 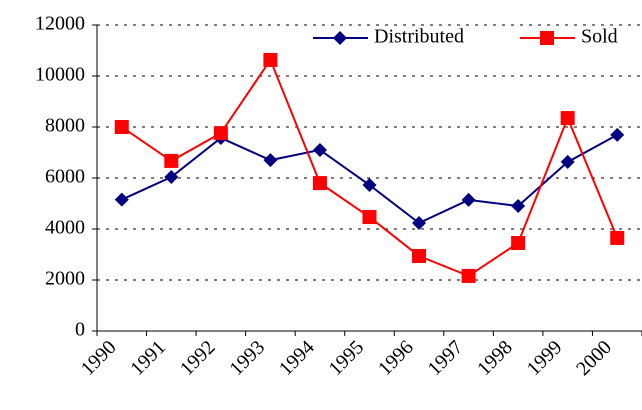 I want to click on legend-label: Distributed, so click(x=419, y=37).